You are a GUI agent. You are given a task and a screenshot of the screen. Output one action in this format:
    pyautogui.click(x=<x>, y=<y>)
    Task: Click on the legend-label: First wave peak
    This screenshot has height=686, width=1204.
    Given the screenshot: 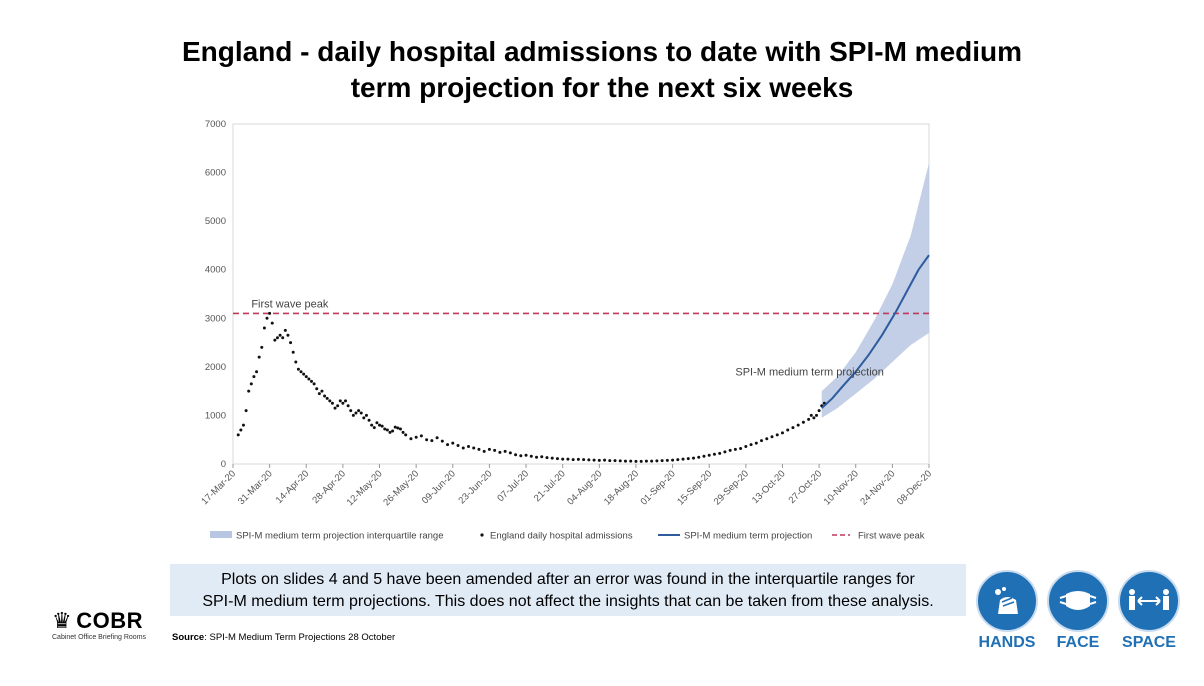 What is the action you would take?
    pyautogui.click(x=891, y=536)
    